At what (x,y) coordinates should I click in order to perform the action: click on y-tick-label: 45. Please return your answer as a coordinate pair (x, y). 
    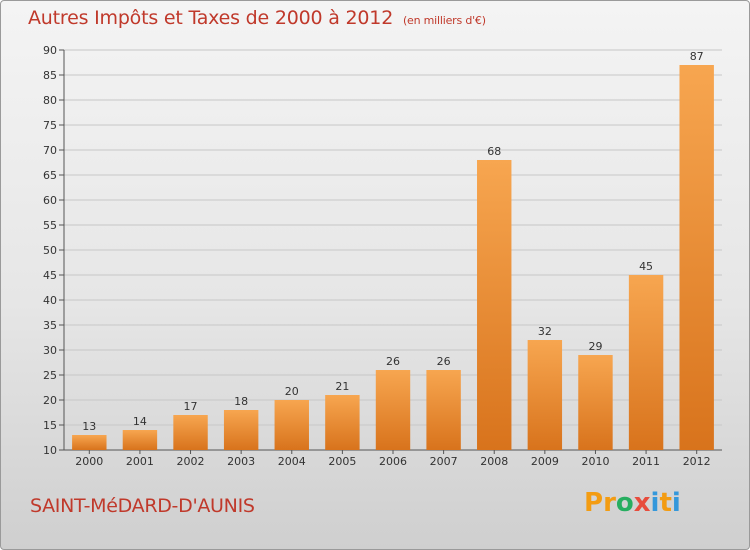
    Looking at the image, I should click on (50, 275).